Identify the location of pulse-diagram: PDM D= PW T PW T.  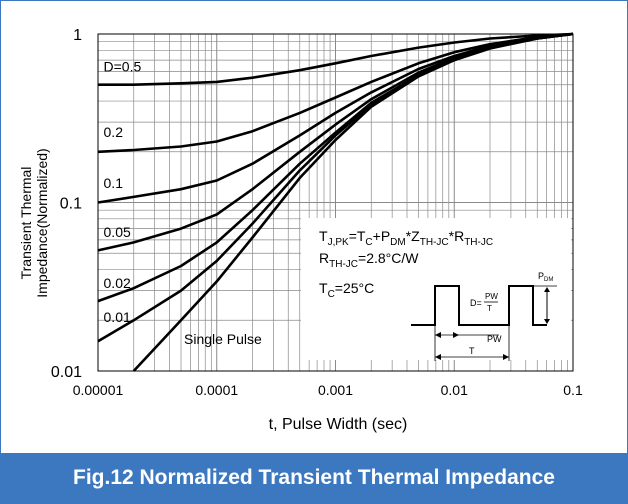
(484, 316).